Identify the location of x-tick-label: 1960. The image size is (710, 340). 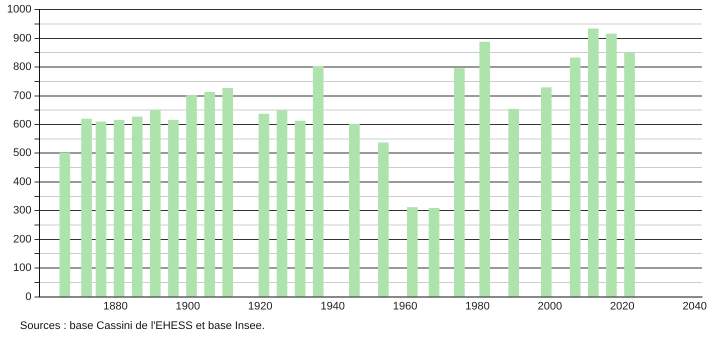
(405, 306).